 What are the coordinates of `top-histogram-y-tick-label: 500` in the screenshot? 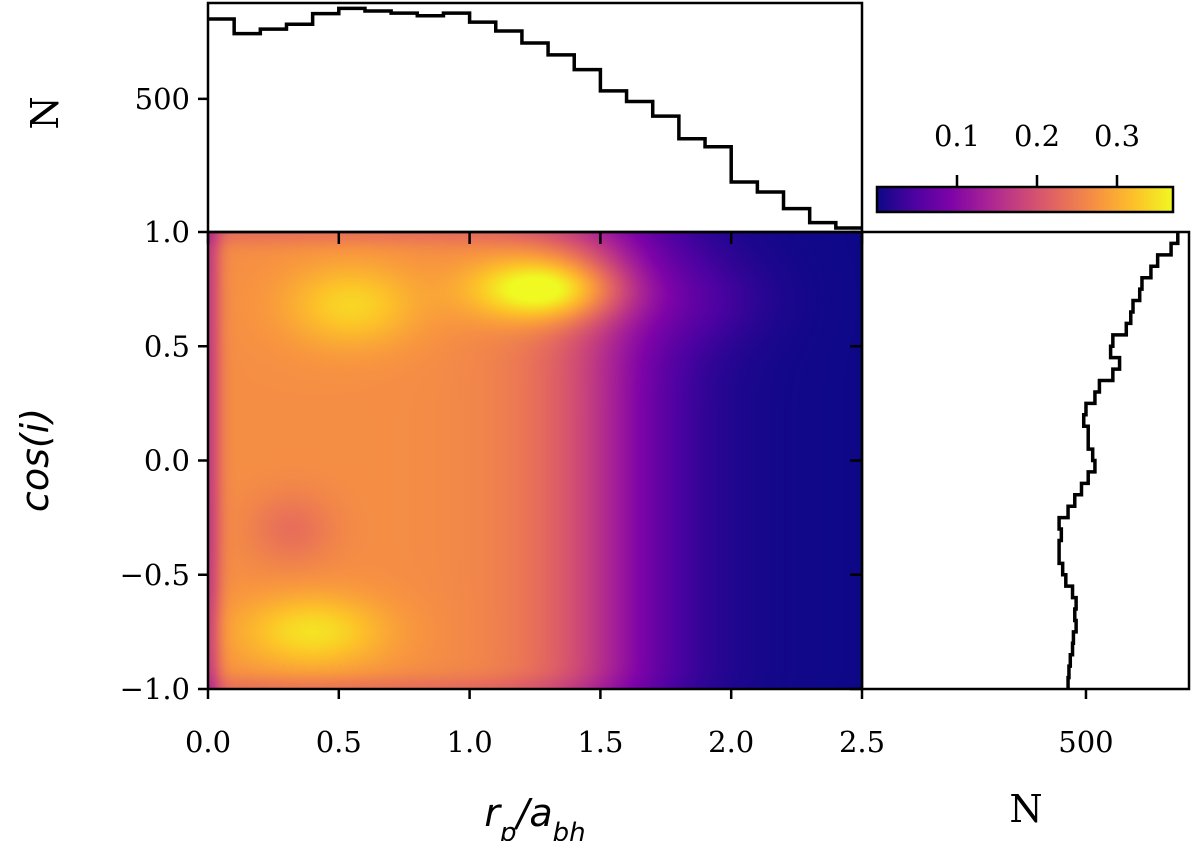 It's located at (162, 99).